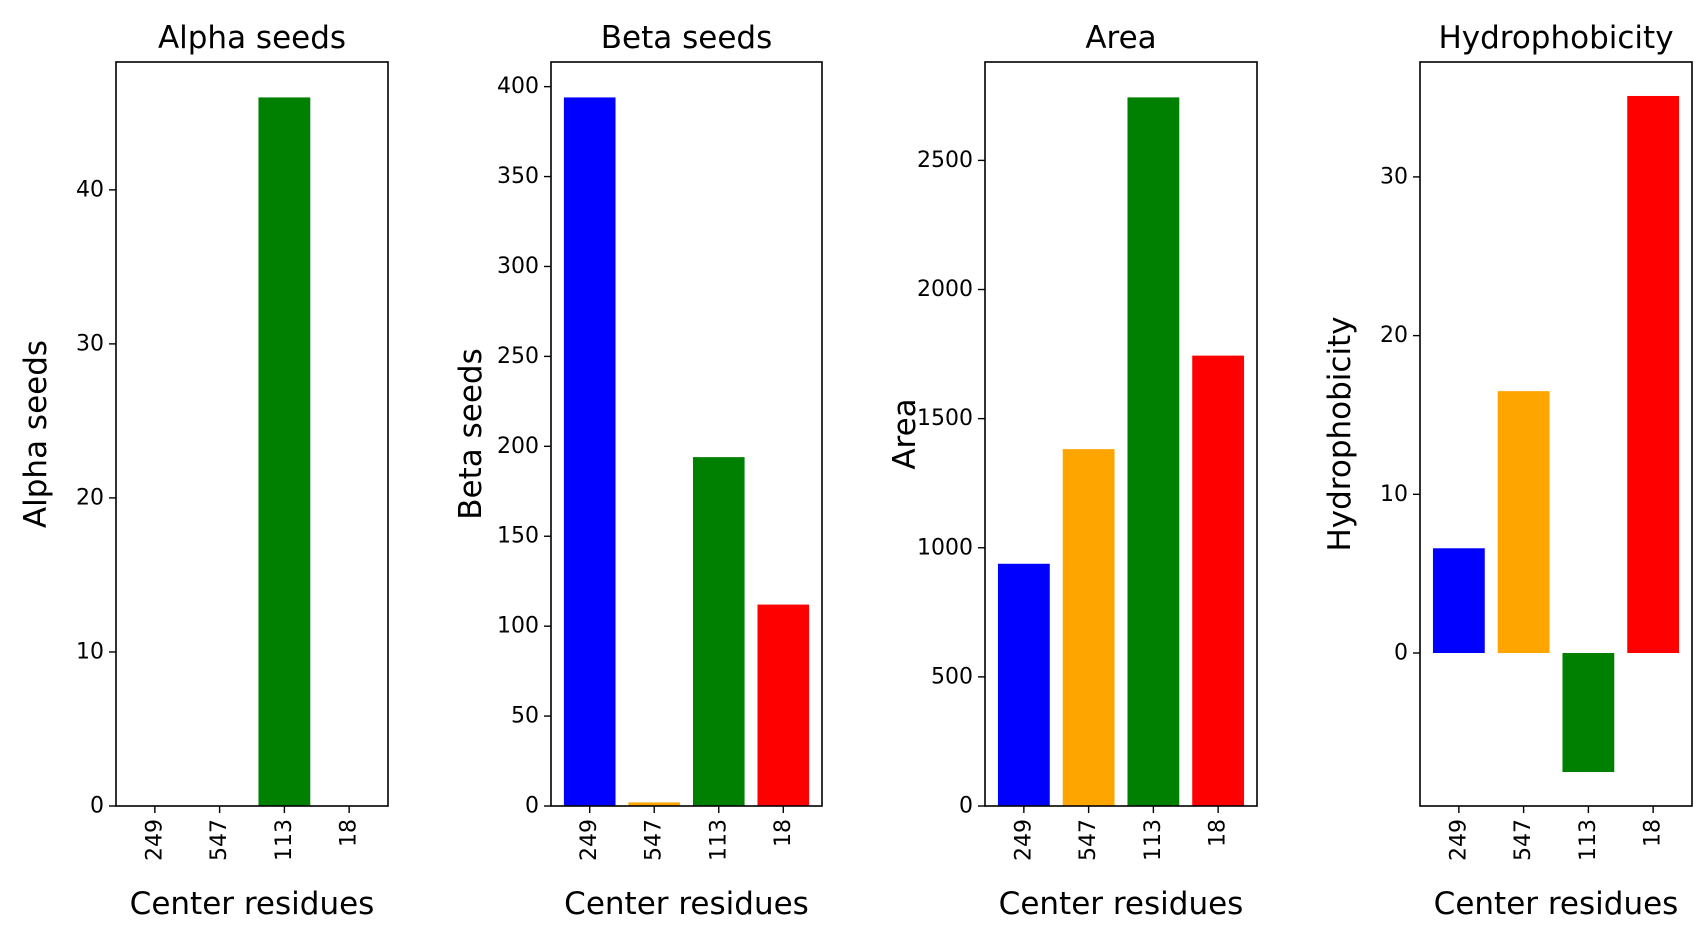 This screenshot has width=1706, height=937. What do you see at coordinates (518, 176) in the screenshot?
I see `y-tick-label: 350` at bounding box center [518, 176].